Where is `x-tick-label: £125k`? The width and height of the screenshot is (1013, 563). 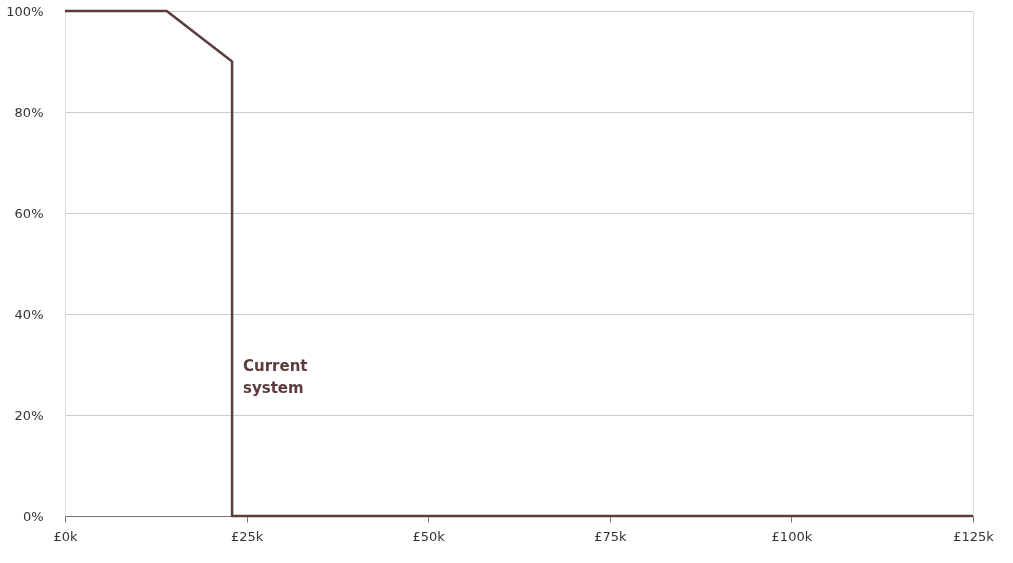
x-tick-label: £125k is located at coordinates (974, 536).